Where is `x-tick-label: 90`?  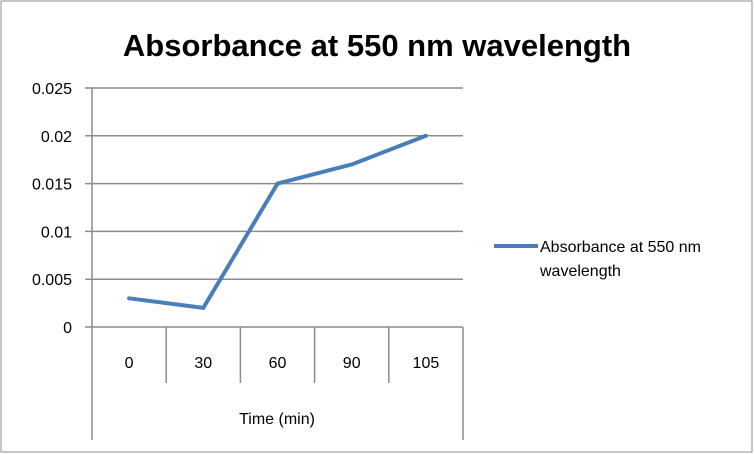
x-tick-label: 90 is located at coordinates (352, 363).